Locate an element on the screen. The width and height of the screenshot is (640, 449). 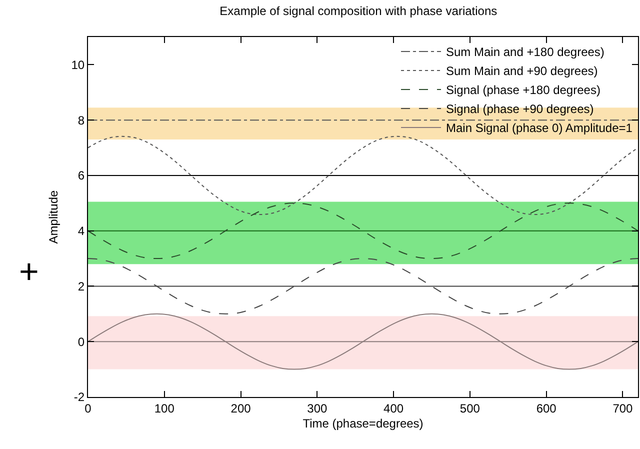
legend-label: Signal (phase +180 degrees) is located at coordinates (523, 90).